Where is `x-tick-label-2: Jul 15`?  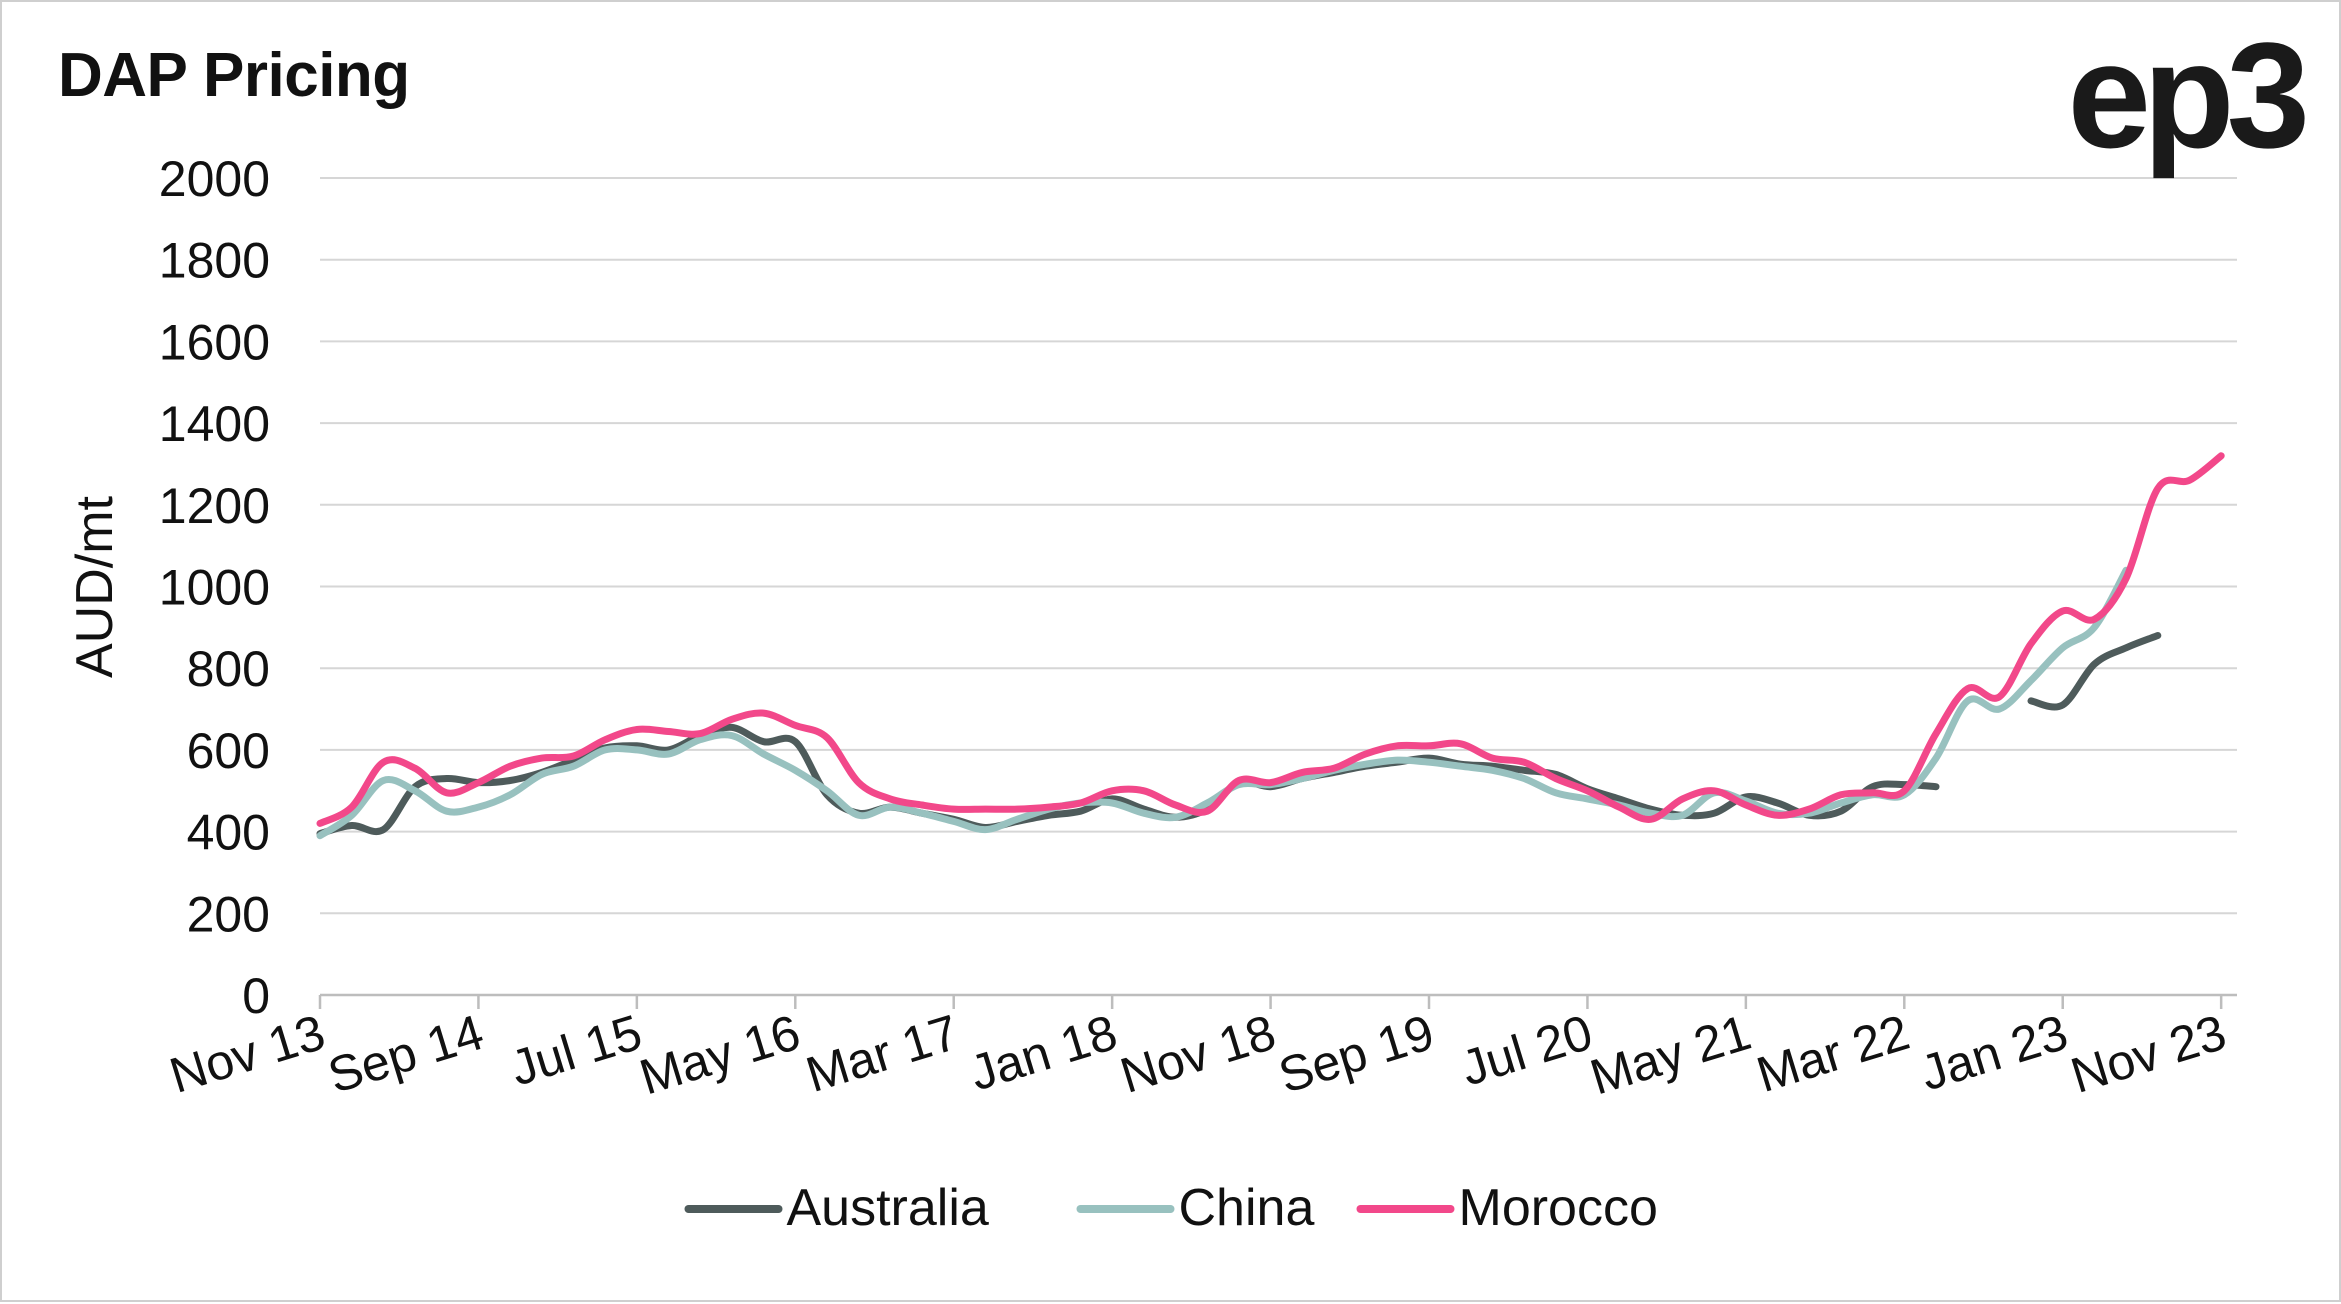
x-tick-label-2: Jul 15 is located at coordinates (576, 1050).